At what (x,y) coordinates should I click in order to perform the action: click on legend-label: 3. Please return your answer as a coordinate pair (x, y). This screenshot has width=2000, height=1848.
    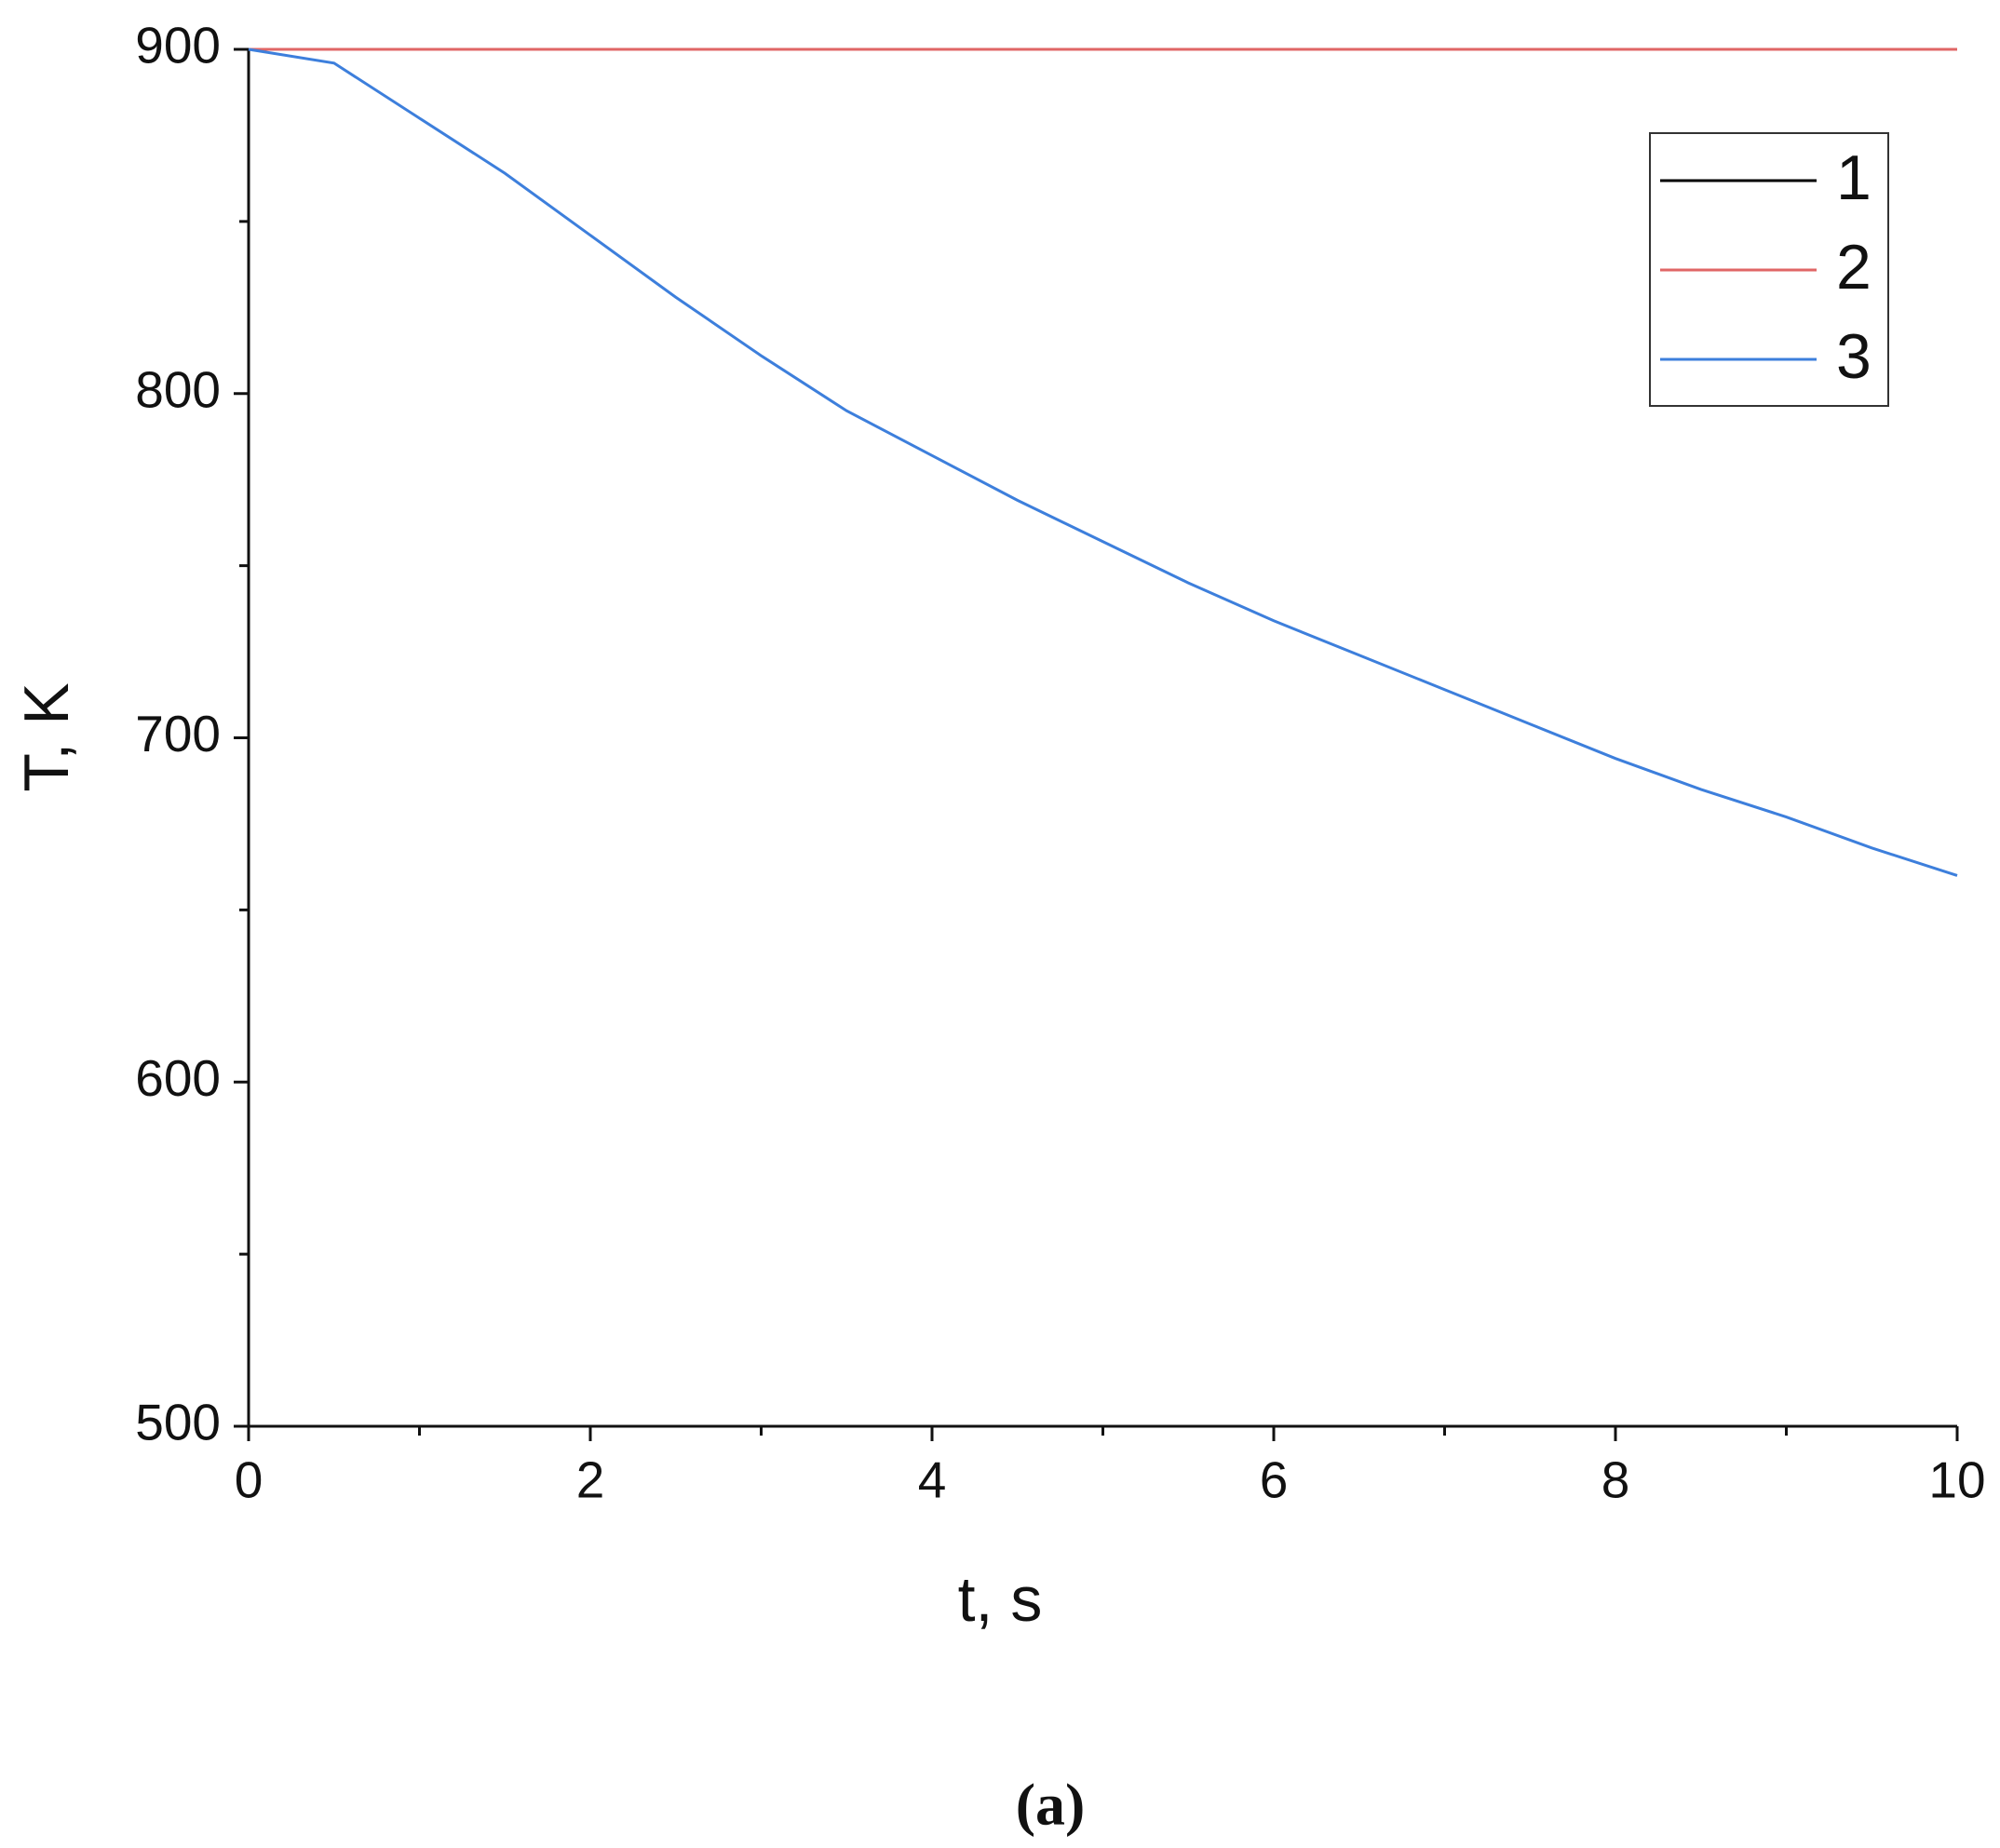
    Looking at the image, I should click on (1854, 356).